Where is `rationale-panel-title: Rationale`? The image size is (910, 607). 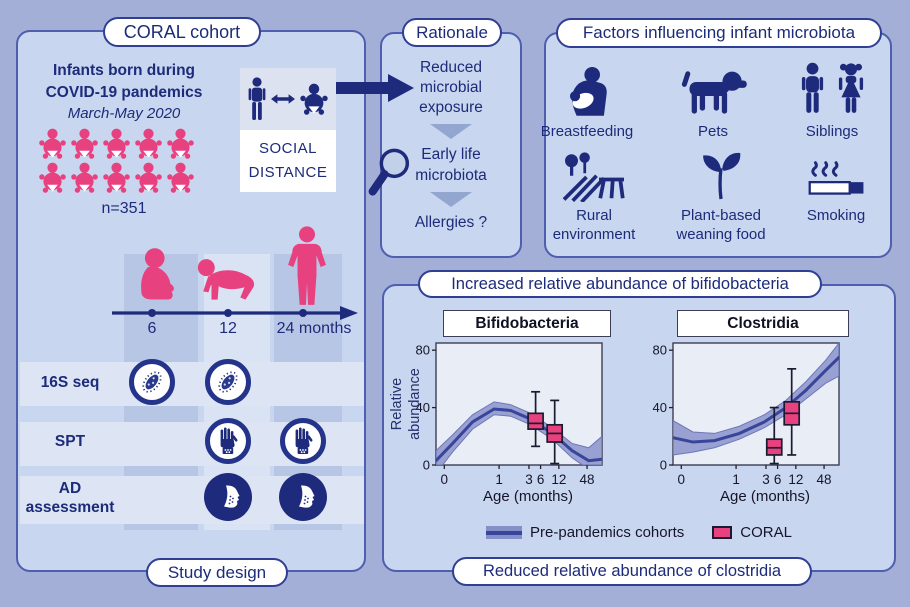 rationale-panel-title: Rationale is located at coordinates (452, 32).